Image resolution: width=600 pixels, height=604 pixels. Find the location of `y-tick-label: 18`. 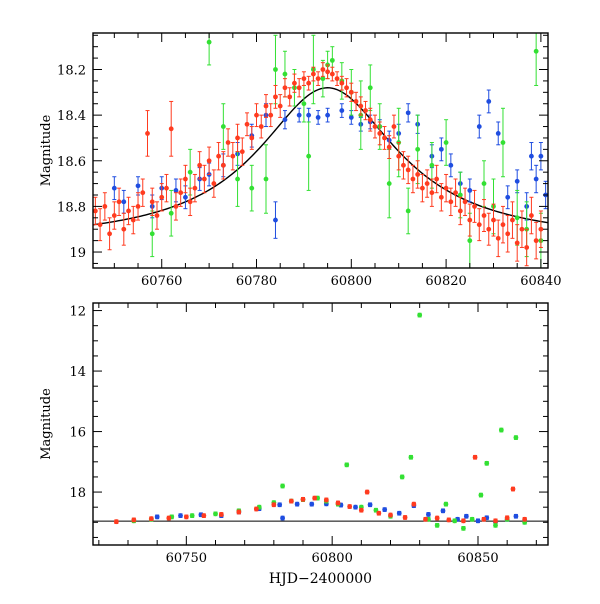

y-tick-label: 18 is located at coordinates (77, 493).